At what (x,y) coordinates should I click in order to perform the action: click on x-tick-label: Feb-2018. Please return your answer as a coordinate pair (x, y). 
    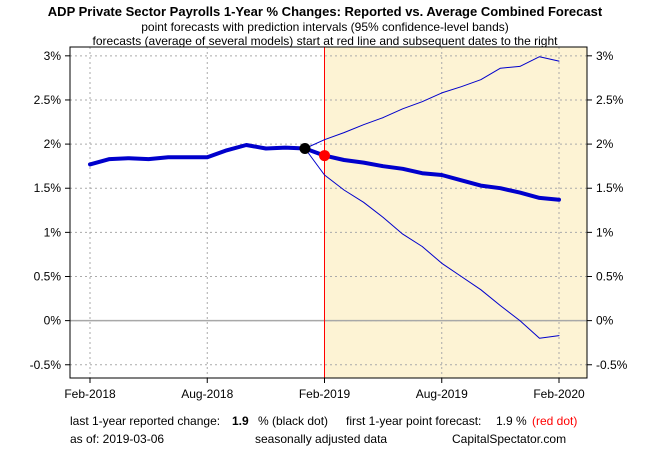
    Looking at the image, I should click on (90, 394).